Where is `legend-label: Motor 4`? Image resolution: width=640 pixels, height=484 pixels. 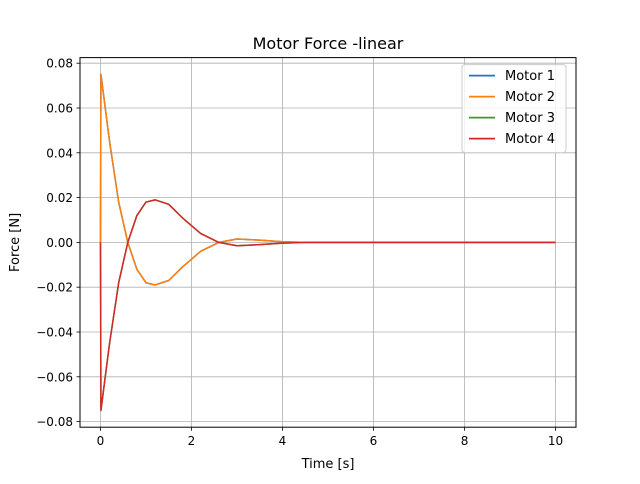 legend-label: Motor 4 is located at coordinates (530, 139).